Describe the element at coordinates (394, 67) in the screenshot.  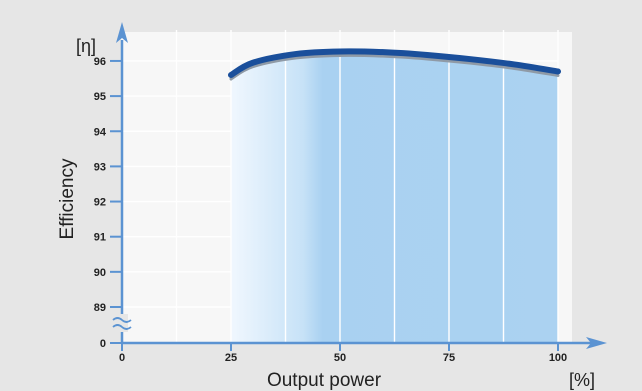
I see `efficiency-line-shadow` at that location.